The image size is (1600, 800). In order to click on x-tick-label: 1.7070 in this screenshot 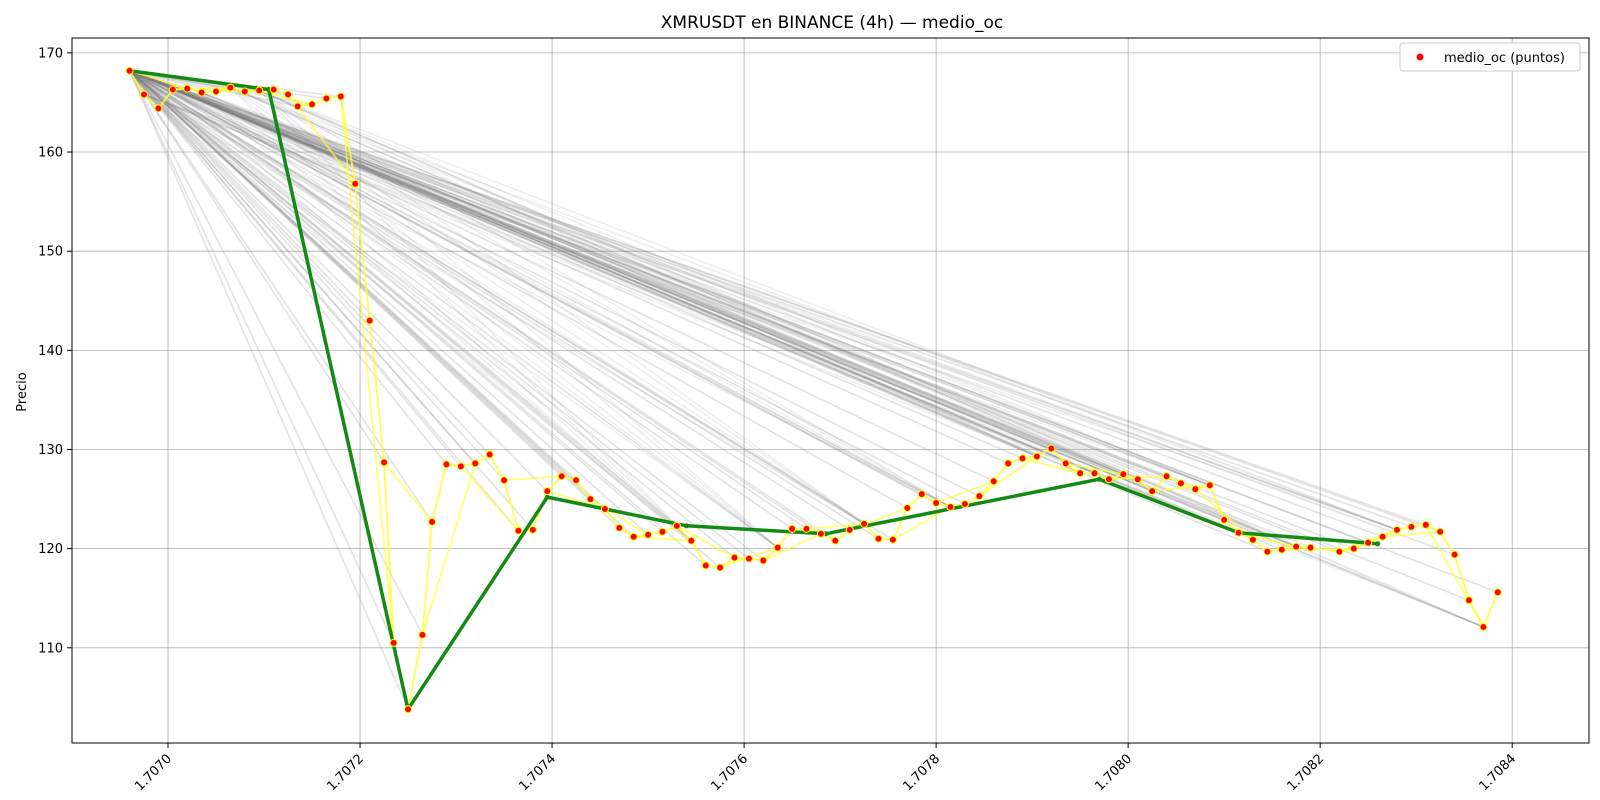, I will do `click(153, 772)`.